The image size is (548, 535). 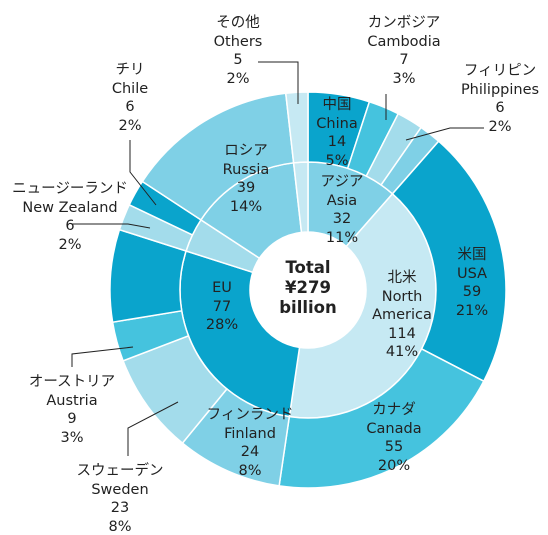 I want to click on segment-label: ニュージーランド New Zealand 6 2%, so click(x=70, y=217).